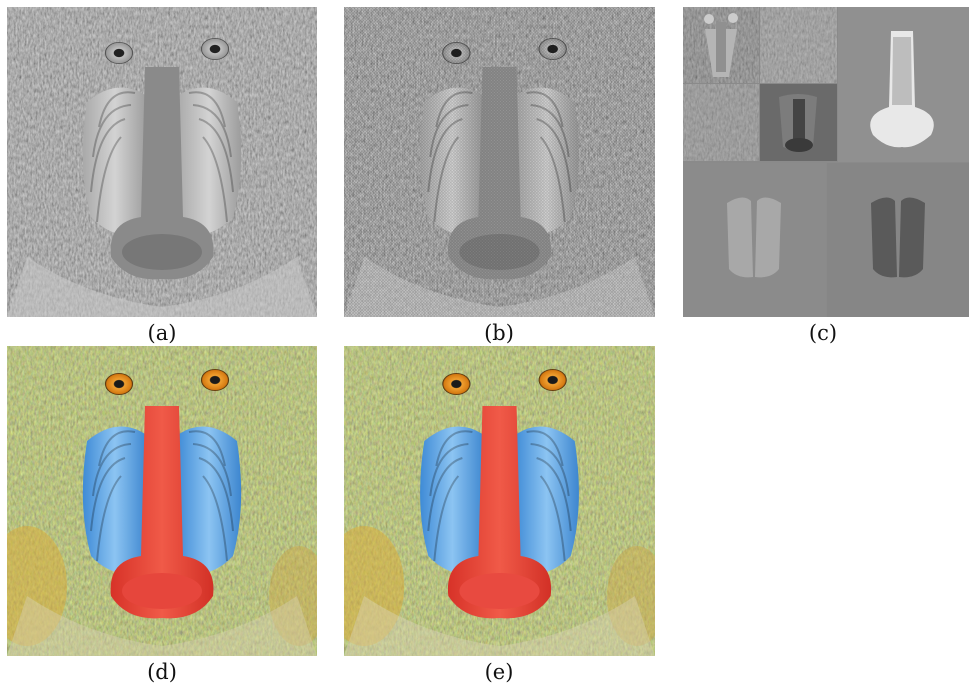 The width and height of the screenshot is (969, 684). What do you see at coordinates (162, 501) in the screenshot?
I see `panel-d-color-image` at bounding box center [162, 501].